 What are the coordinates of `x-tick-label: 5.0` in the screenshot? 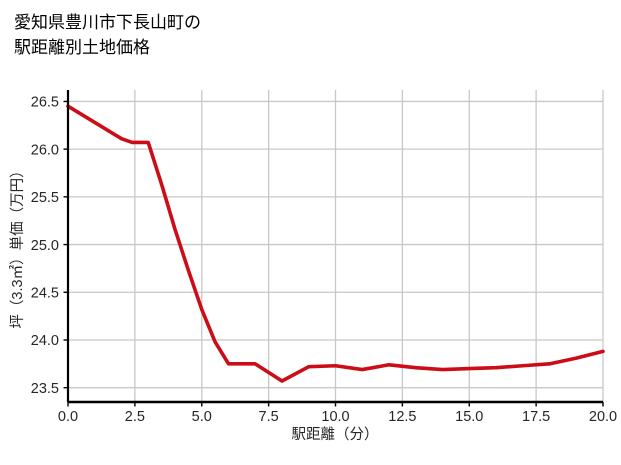 It's located at (202, 417).